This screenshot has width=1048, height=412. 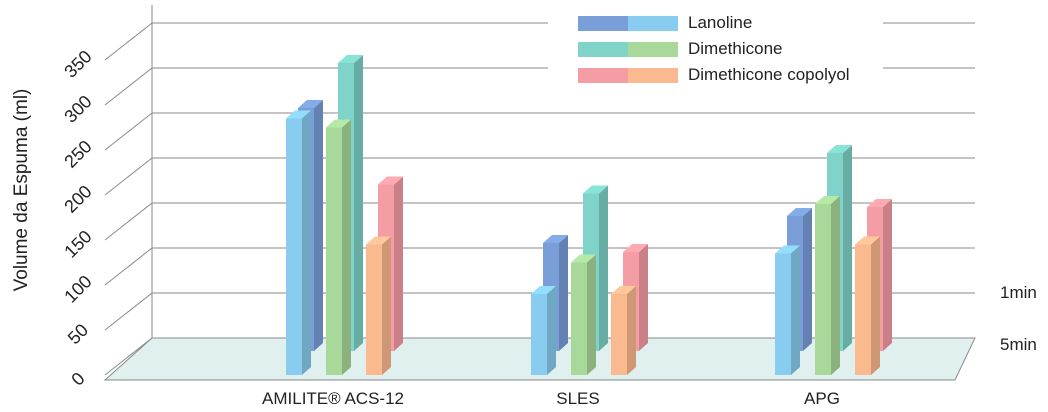 I want to click on y-tick-label: 150, so click(x=77, y=243).